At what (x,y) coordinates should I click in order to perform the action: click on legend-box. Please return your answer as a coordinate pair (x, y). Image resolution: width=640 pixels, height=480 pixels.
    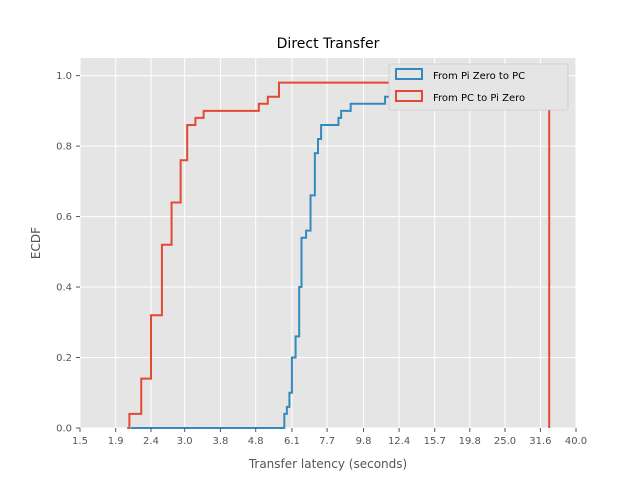
    Looking at the image, I should click on (478, 87).